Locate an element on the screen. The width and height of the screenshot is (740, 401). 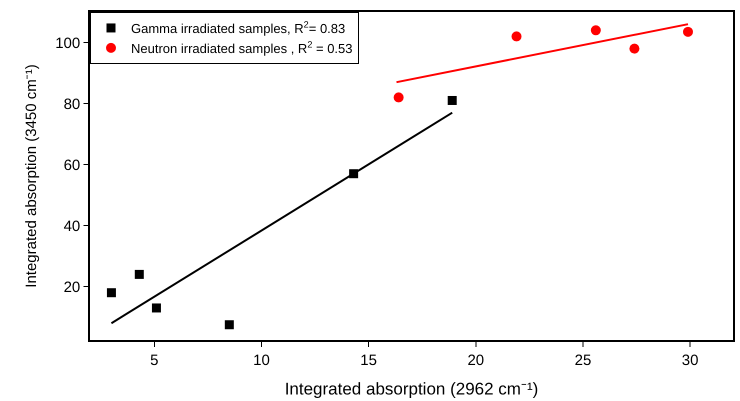
x-tick-label: 15 is located at coordinates (368, 360).